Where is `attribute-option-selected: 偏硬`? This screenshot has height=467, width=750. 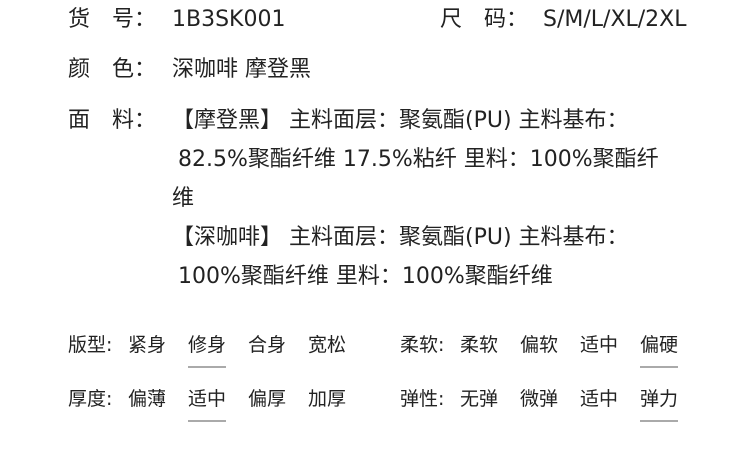
attribute-option-selected: 偏硬 is located at coordinates (659, 351).